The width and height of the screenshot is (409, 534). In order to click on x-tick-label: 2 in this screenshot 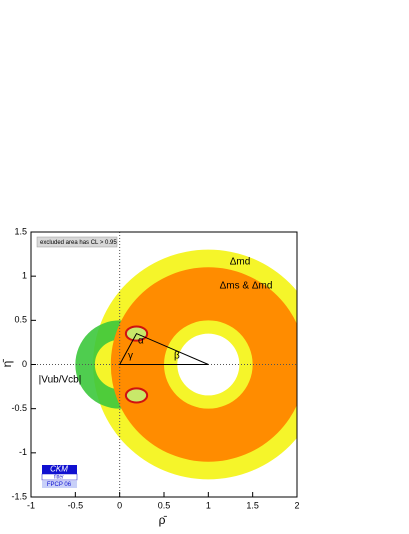, I will do `click(296, 505)`.